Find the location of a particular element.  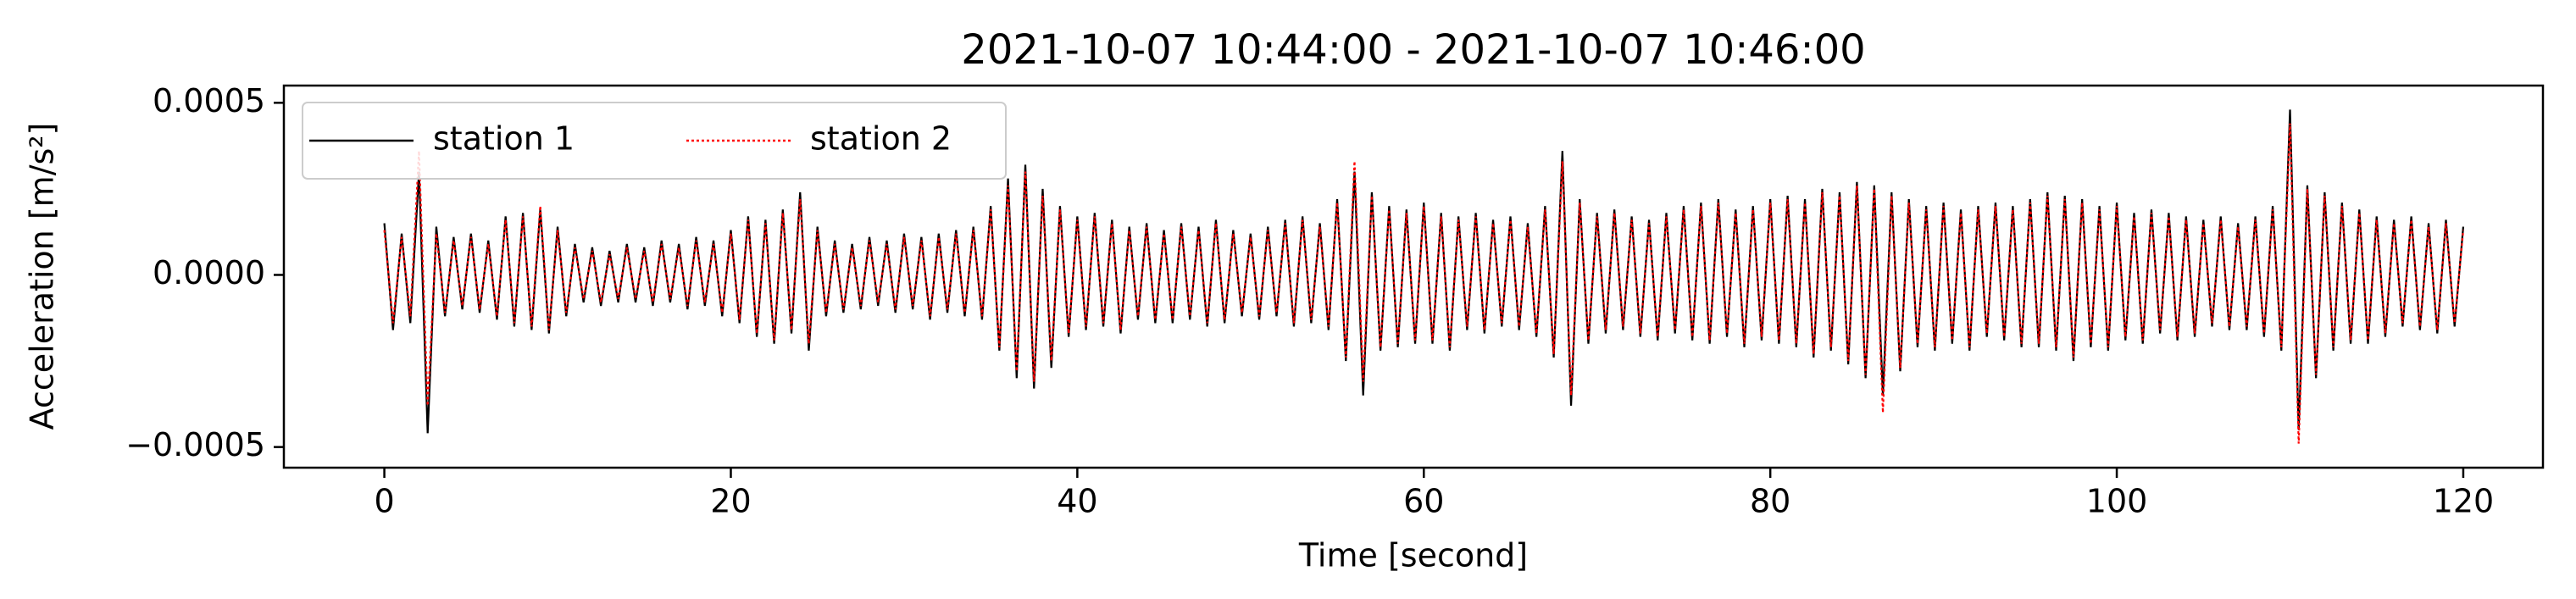

x-tick-label: 80 is located at coordinates (1770, 501).